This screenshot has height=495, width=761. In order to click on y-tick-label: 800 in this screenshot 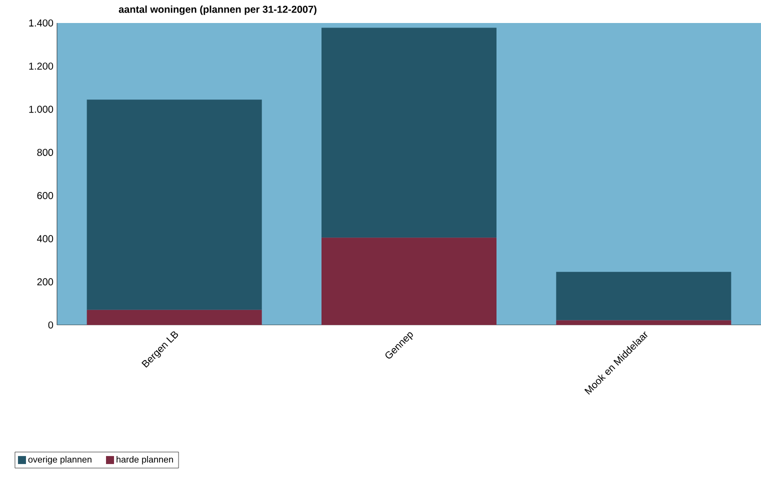, I will do `click(45, 152)`.